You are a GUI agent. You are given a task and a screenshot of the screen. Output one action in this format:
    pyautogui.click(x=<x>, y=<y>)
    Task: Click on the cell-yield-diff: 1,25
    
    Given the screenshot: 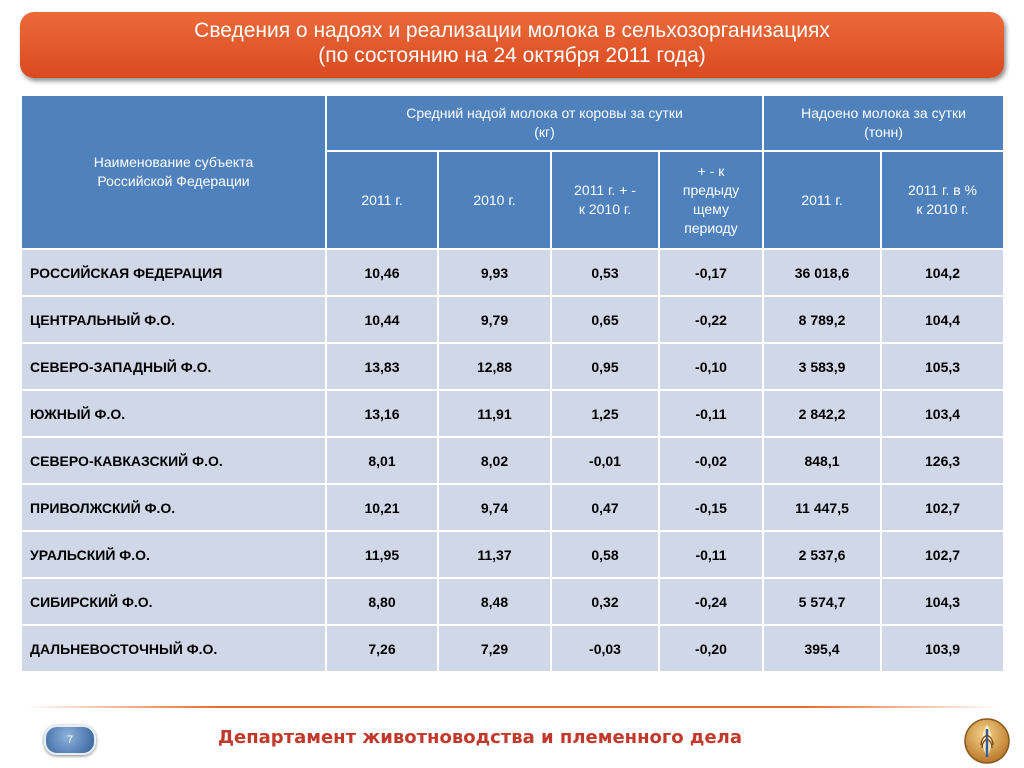 What is the action you would take?
    pyautogui.click(x=605, y=413)
    